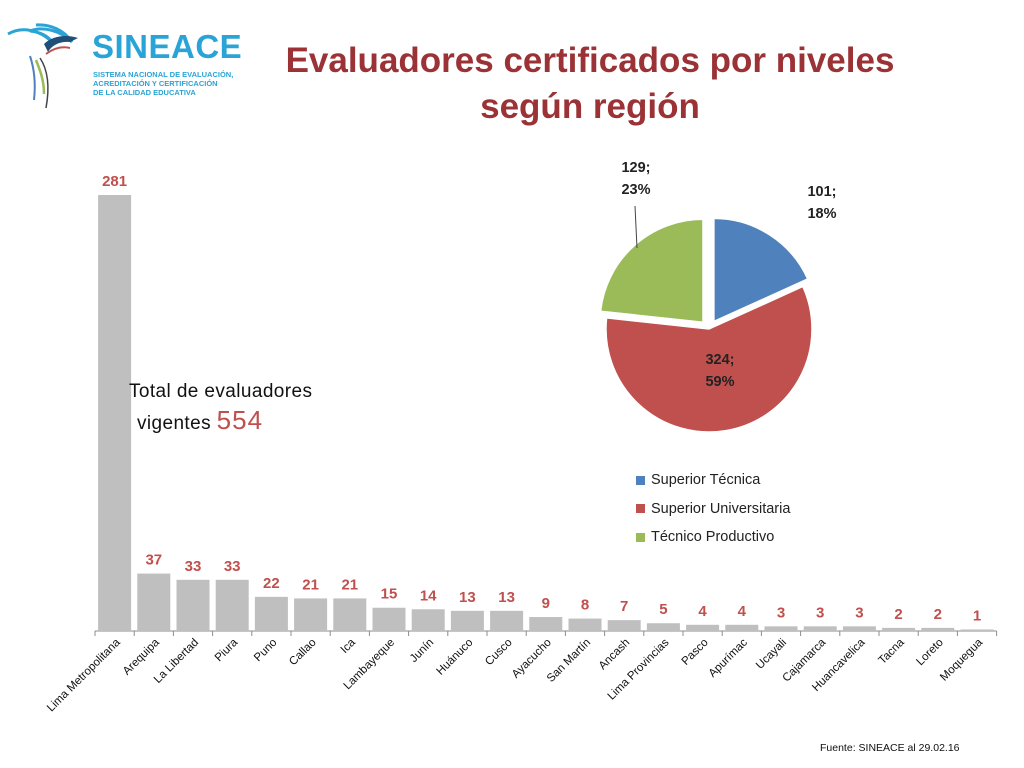  Describe the element at coordinates (265, 650) in the screenshot. I see `bar-category-label: Puno` at that location.